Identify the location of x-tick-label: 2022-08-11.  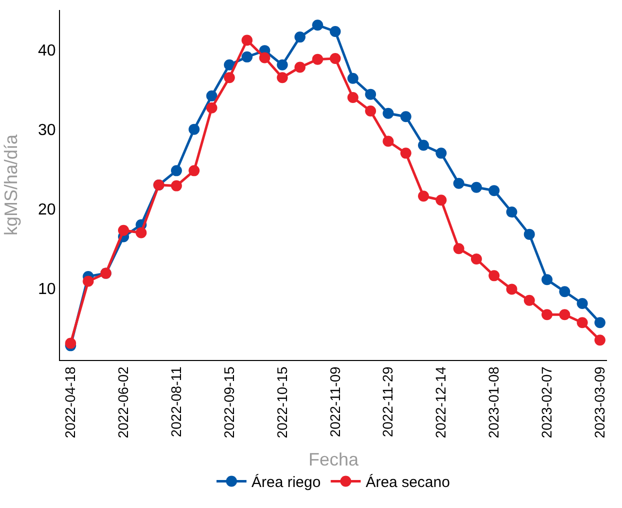
(176, 402).